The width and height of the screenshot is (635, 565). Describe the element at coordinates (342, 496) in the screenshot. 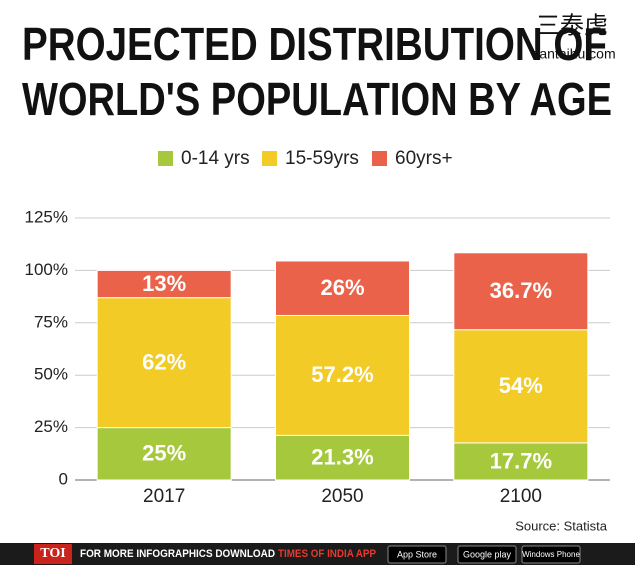

I see `x-tick-label: 2050` at that location.